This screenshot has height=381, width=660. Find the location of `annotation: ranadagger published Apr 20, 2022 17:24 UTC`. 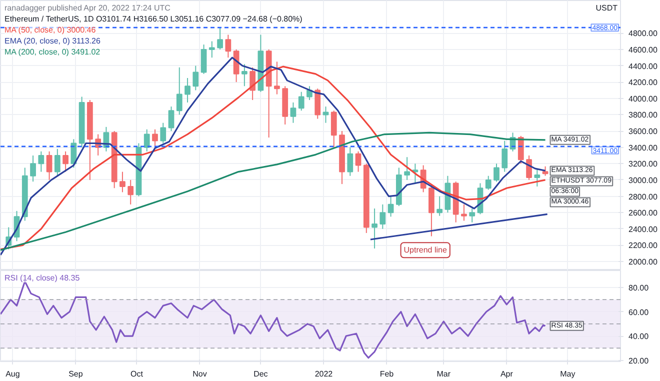

annotation: ranadagger published Apr 20, 2022 17:24 UTC is located at coordinates (87, 8).